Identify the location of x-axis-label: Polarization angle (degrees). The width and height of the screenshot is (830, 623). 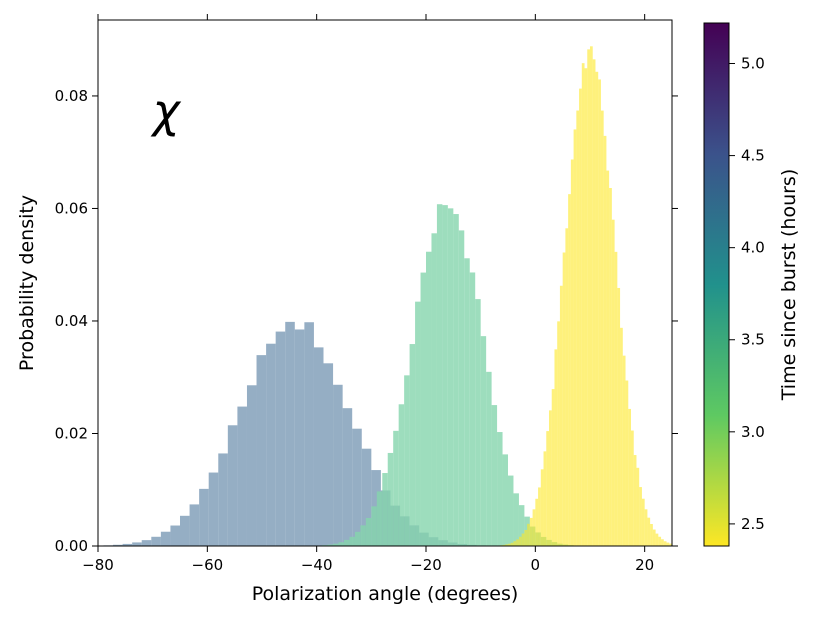
(385, 594).